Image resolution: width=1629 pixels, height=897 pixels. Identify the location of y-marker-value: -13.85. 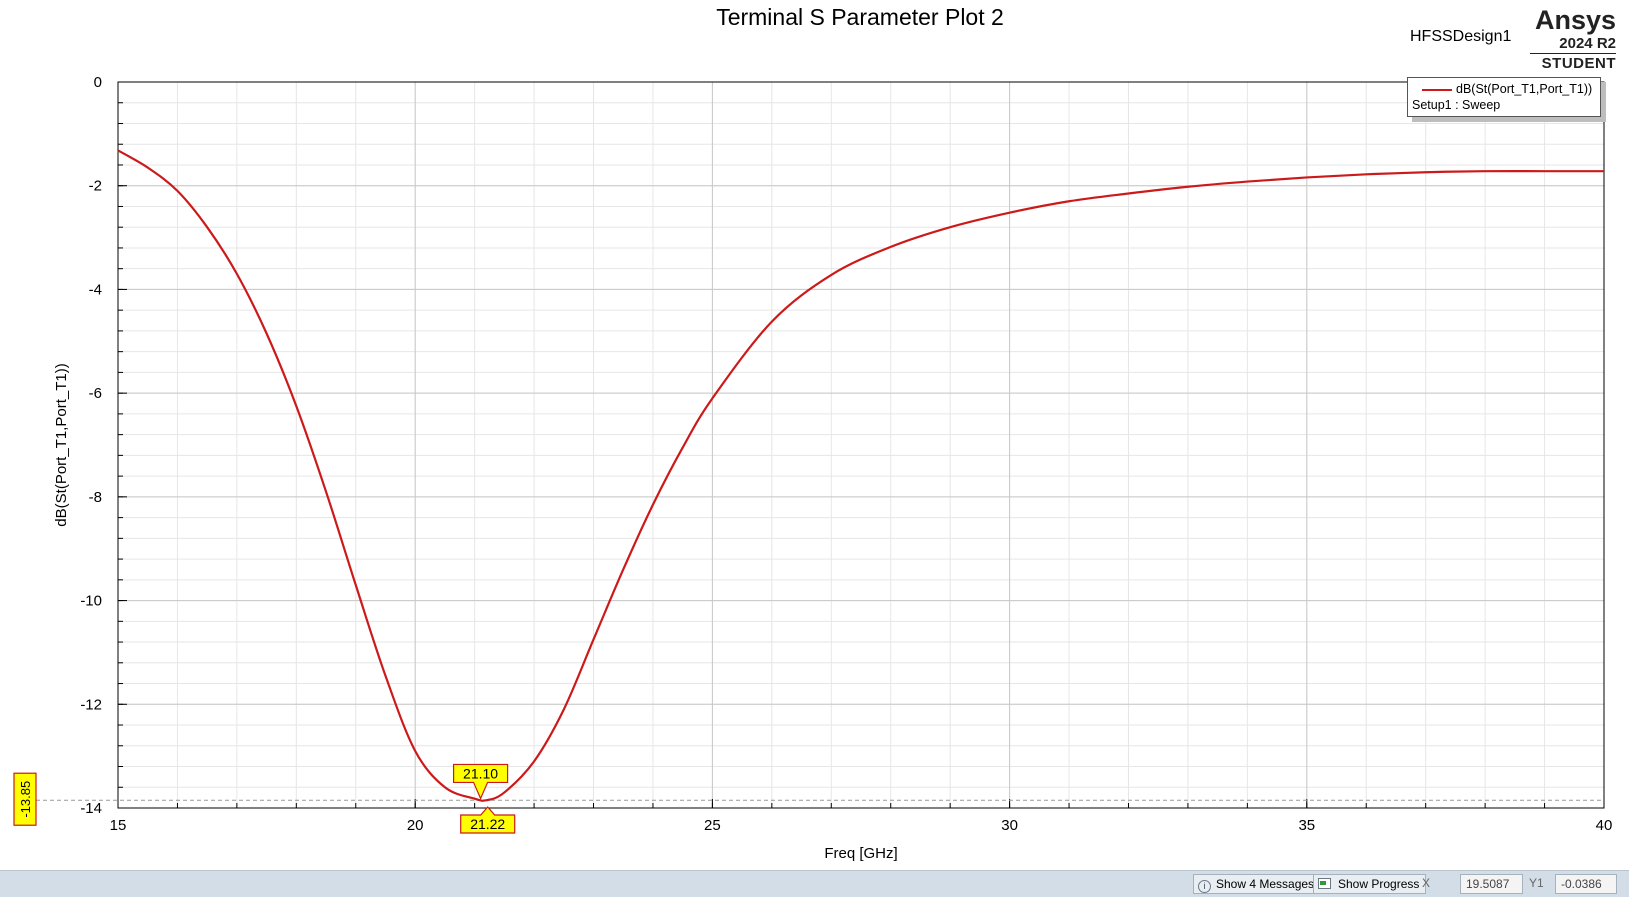
(25, 799).